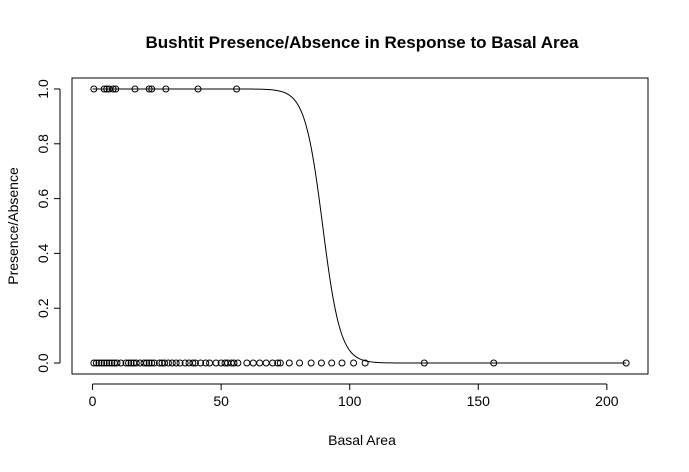 This screenshot has height=472, width=689. Describe the element at coordinates (43, 363) in the screenshot. I see `y-tick-label: 0.0` at that location.